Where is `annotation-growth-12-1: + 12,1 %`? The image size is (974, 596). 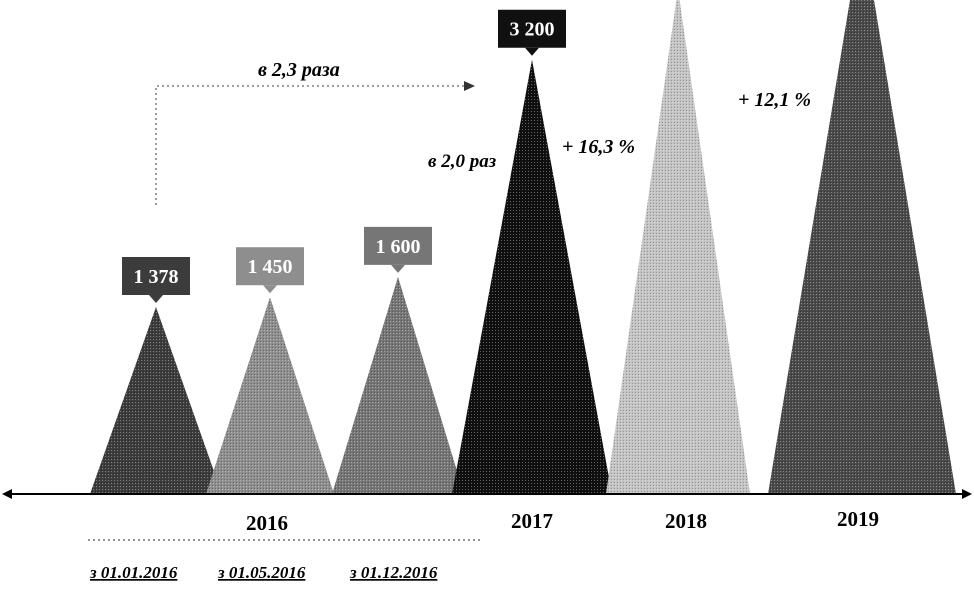 annotation-growth-12-1: + 12,1 % is located at coordinates (774, 100).